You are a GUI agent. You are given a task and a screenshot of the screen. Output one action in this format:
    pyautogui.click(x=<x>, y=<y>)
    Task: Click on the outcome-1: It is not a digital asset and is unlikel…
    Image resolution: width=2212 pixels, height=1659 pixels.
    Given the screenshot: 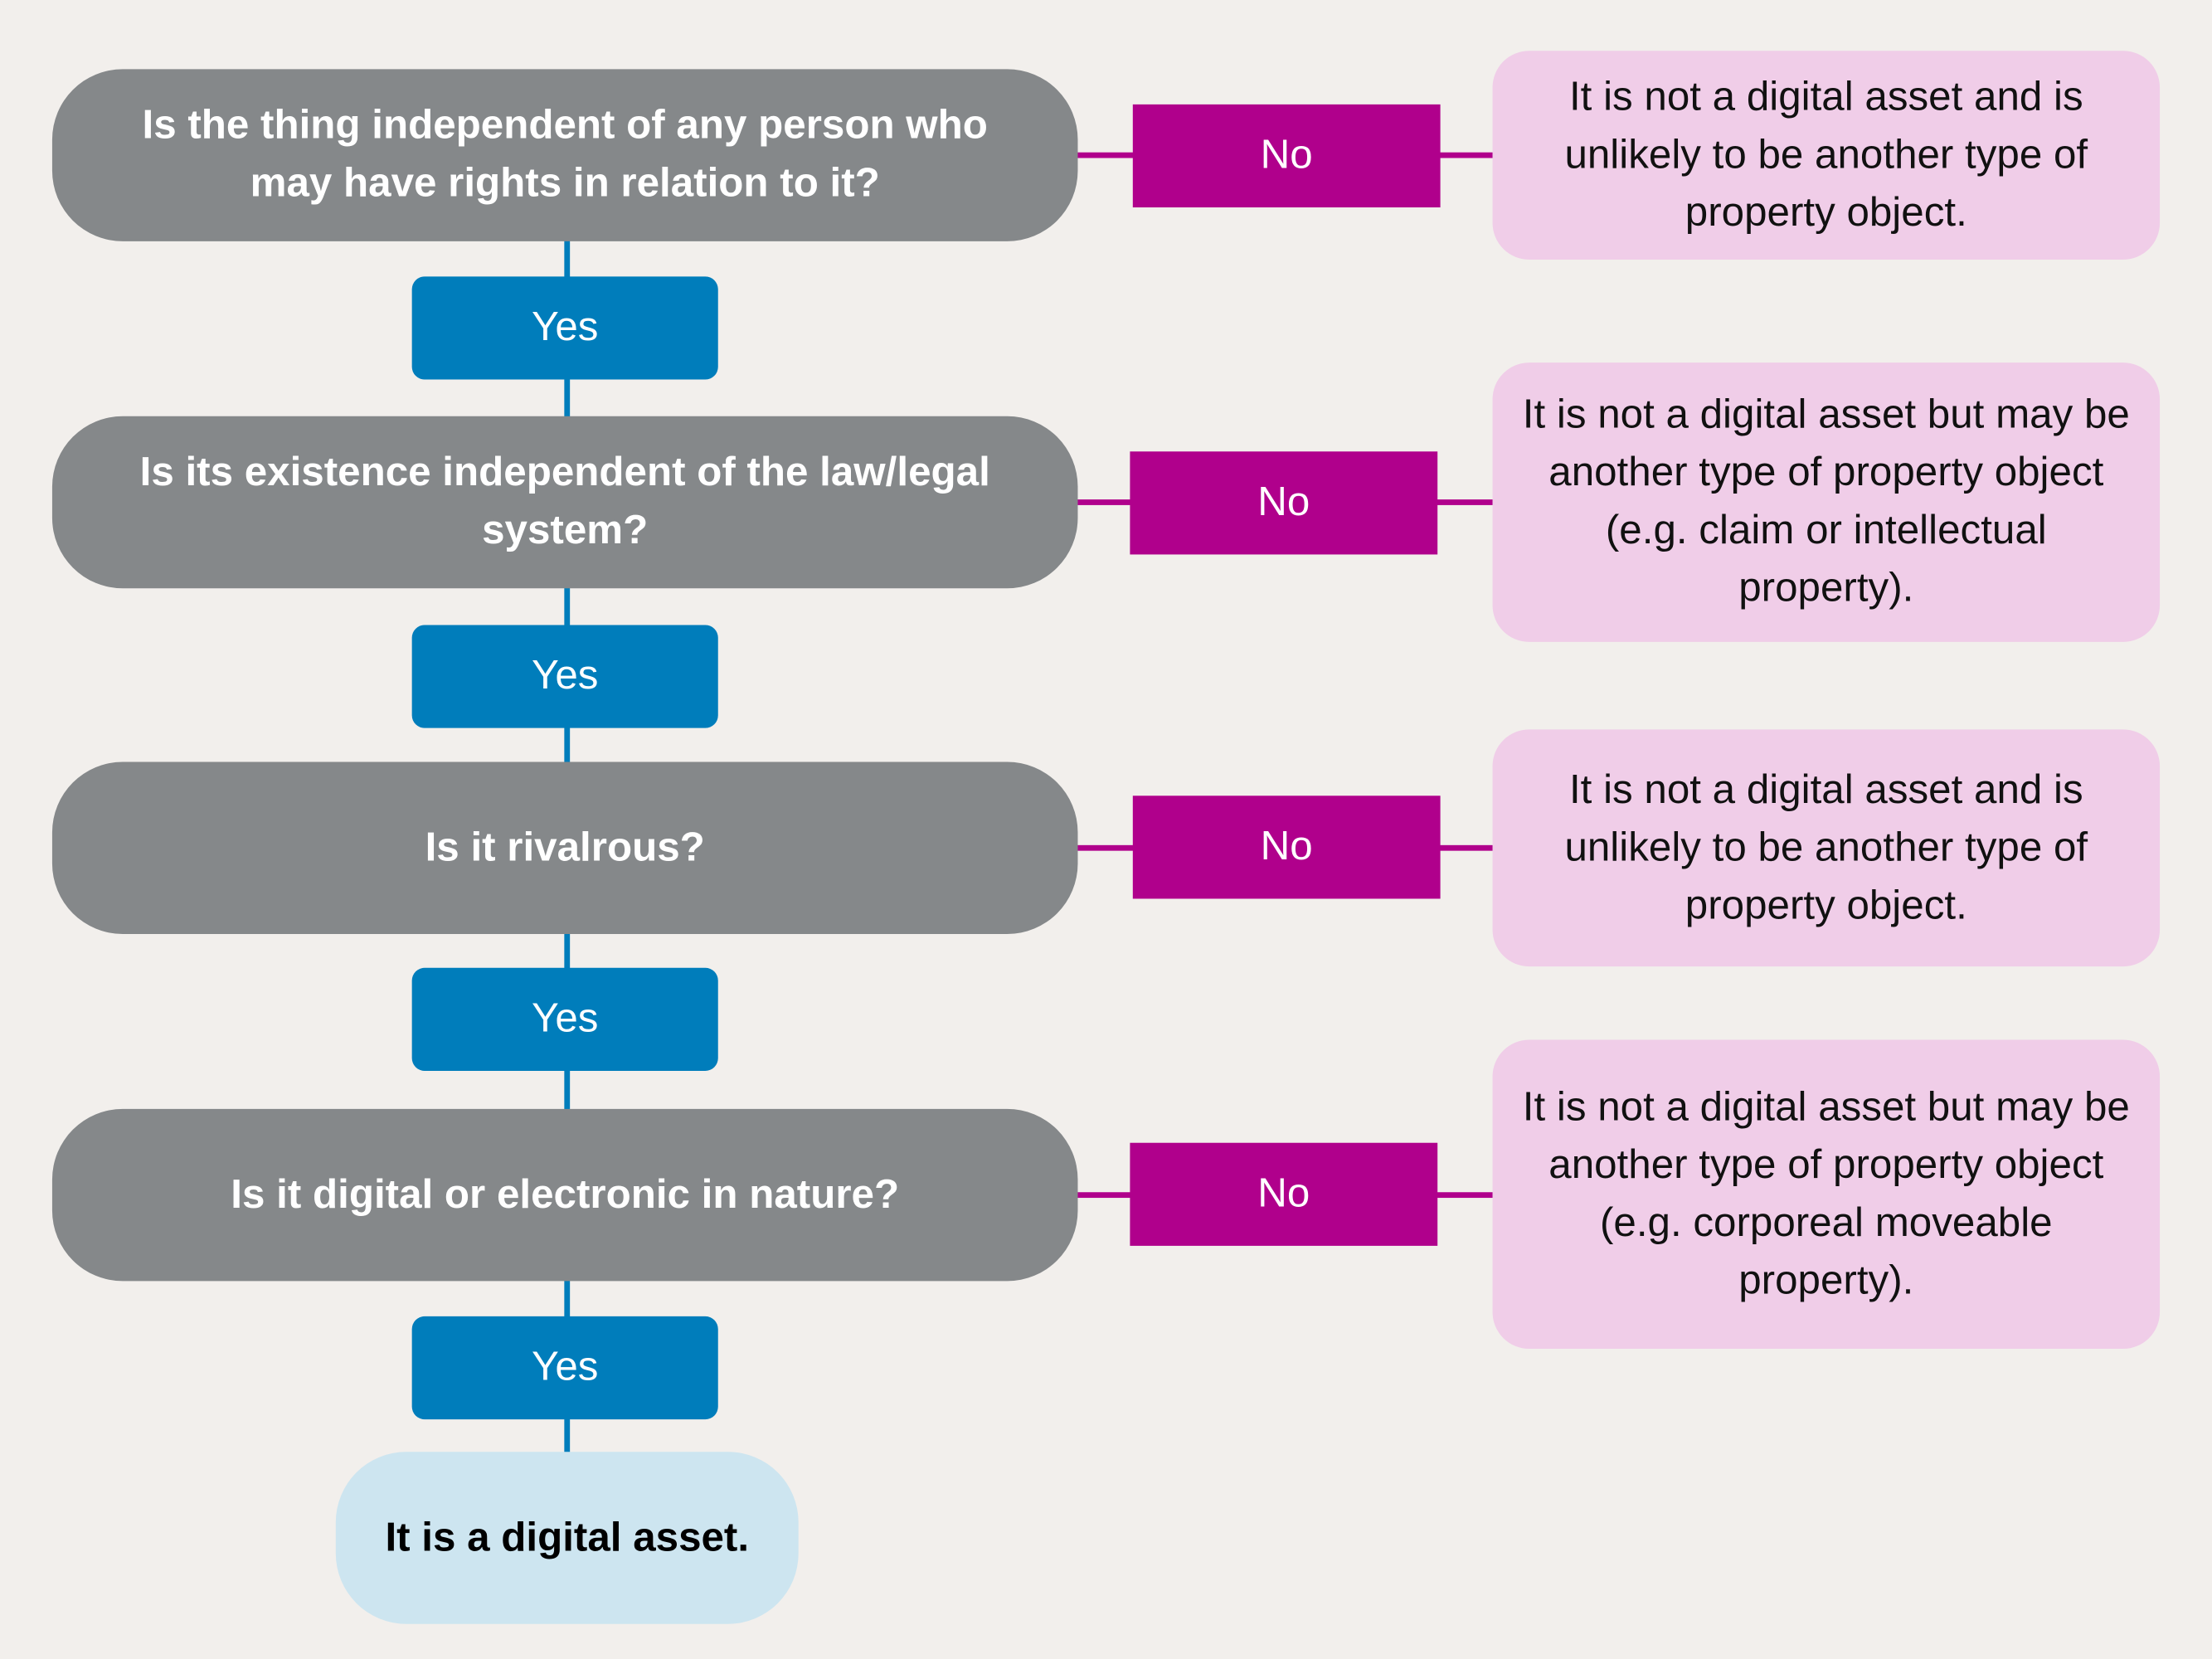 What is the action you would take?
    pyautogui.click(x=1826, y=155)
    